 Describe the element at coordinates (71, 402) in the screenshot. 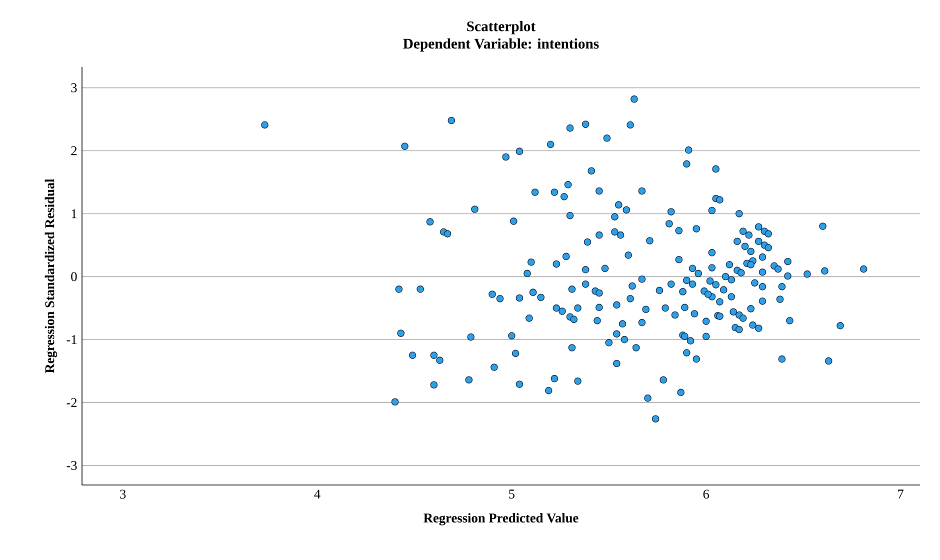

I see `y-tick-label: -2` at that location.